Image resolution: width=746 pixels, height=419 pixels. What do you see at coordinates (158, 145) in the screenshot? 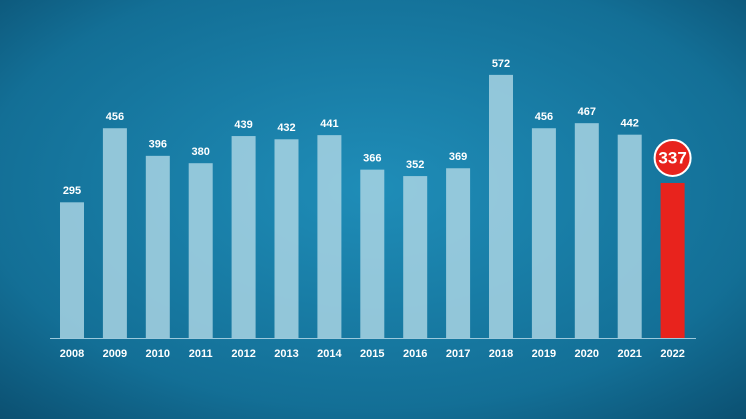
I see `value-label: 396` at bounding box center [158, 145].